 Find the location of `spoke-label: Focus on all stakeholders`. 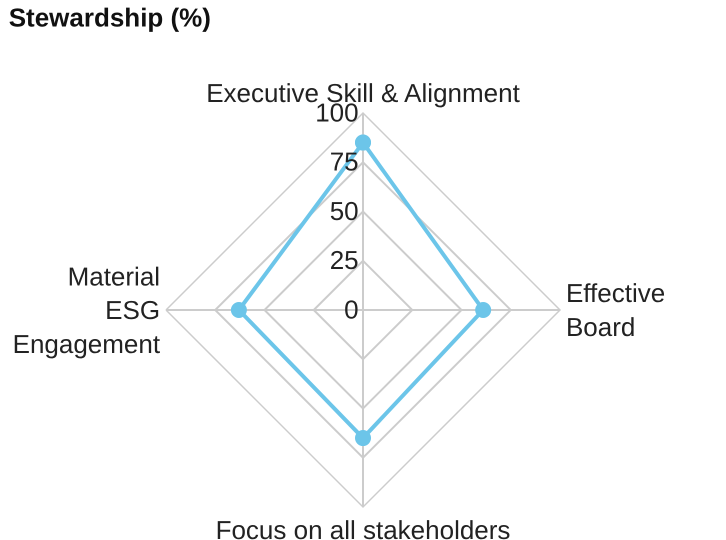

spoke-label: Focus on all stakeholders is located at coordinates (363, 527).